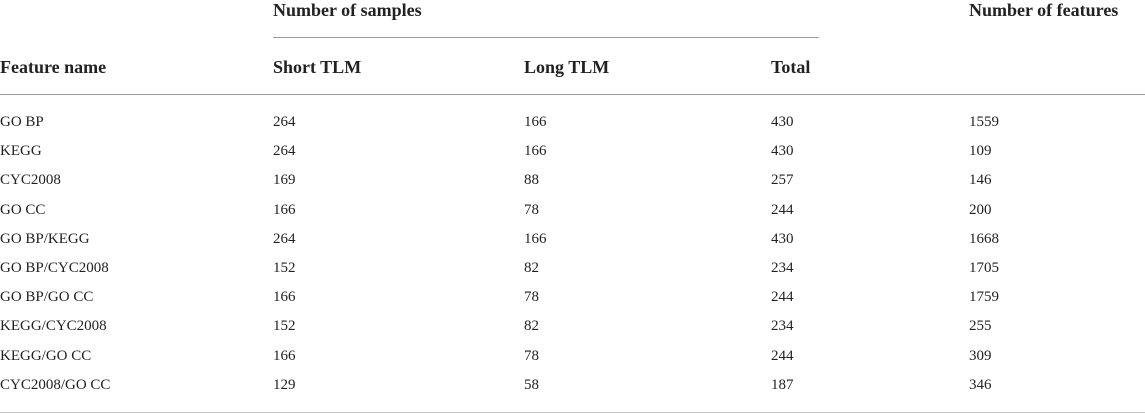 Image resolution: width=1145 pixels, height=414 pixels. Describe the element at coordinates (791, 67) in the screenshot. I see `total-header: Total` at that location.